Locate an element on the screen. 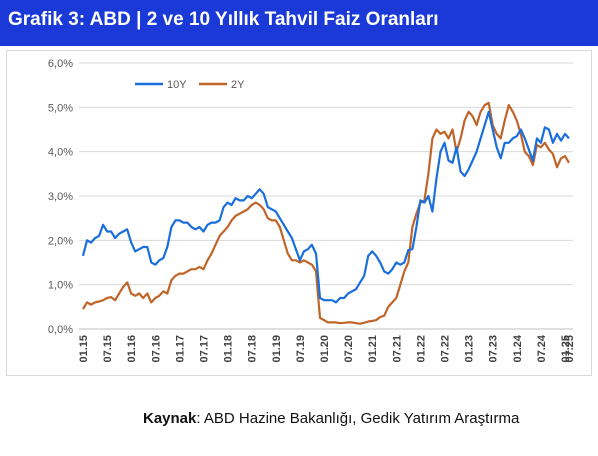  x-tick-label: 01.15 is located at coordinates (84, 349).